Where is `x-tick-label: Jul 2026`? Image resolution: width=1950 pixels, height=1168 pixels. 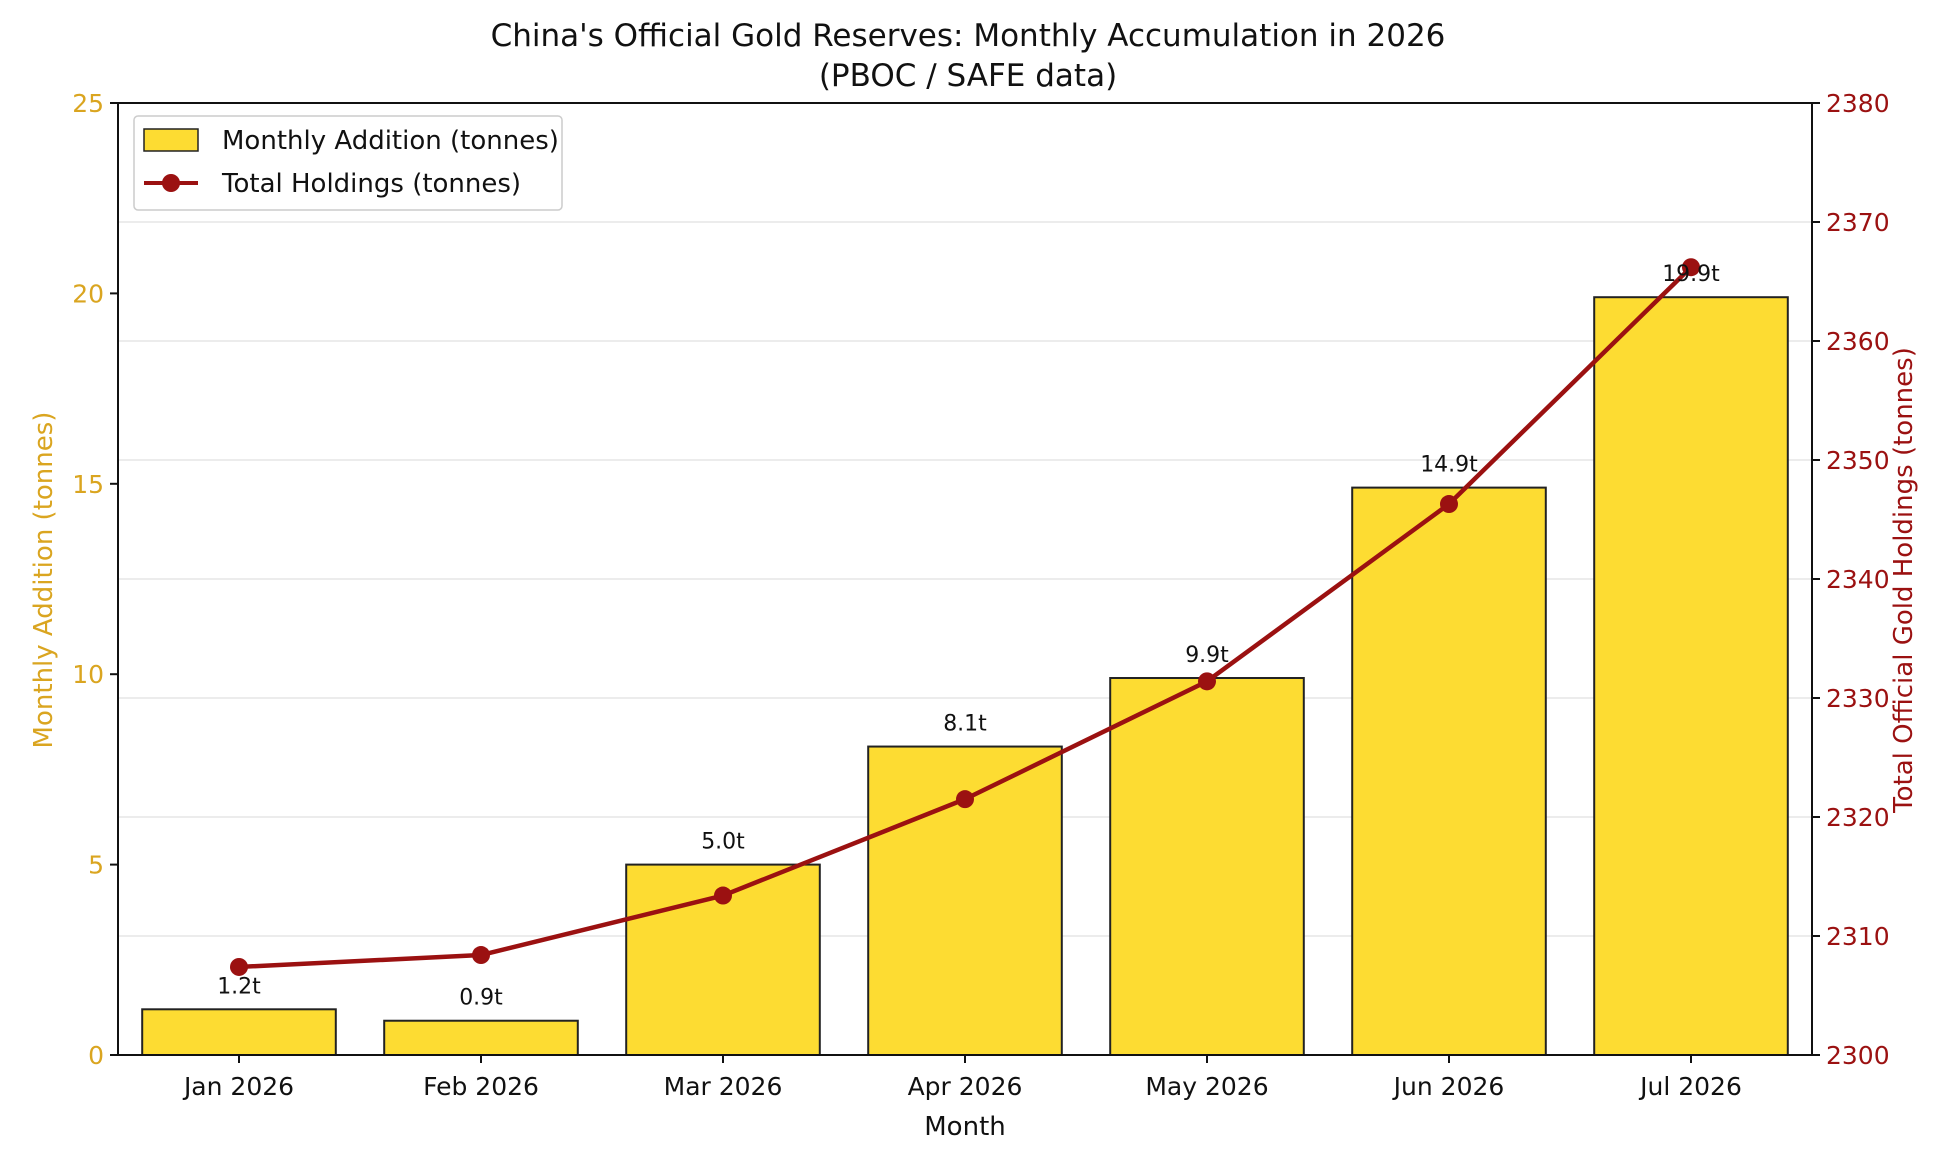
x-tick-label: Jul 2026 is located at coordinates (1690, 1086).